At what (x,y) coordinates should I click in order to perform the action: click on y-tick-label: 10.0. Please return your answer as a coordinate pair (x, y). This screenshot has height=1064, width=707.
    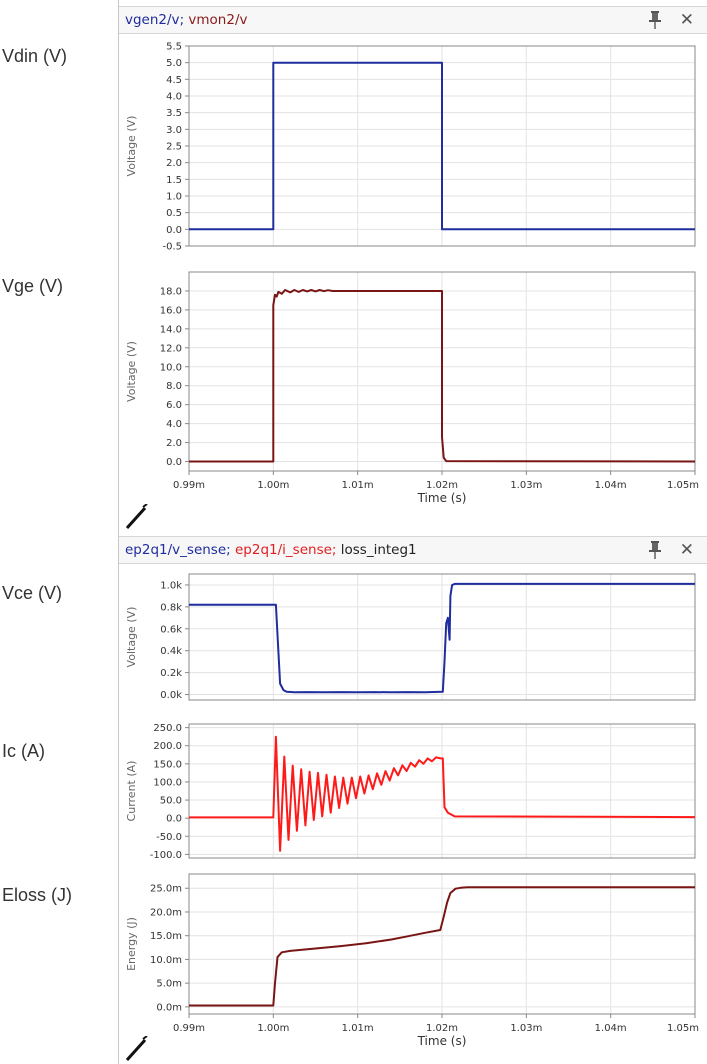
    Looking at the image, I should click on (171, 367).